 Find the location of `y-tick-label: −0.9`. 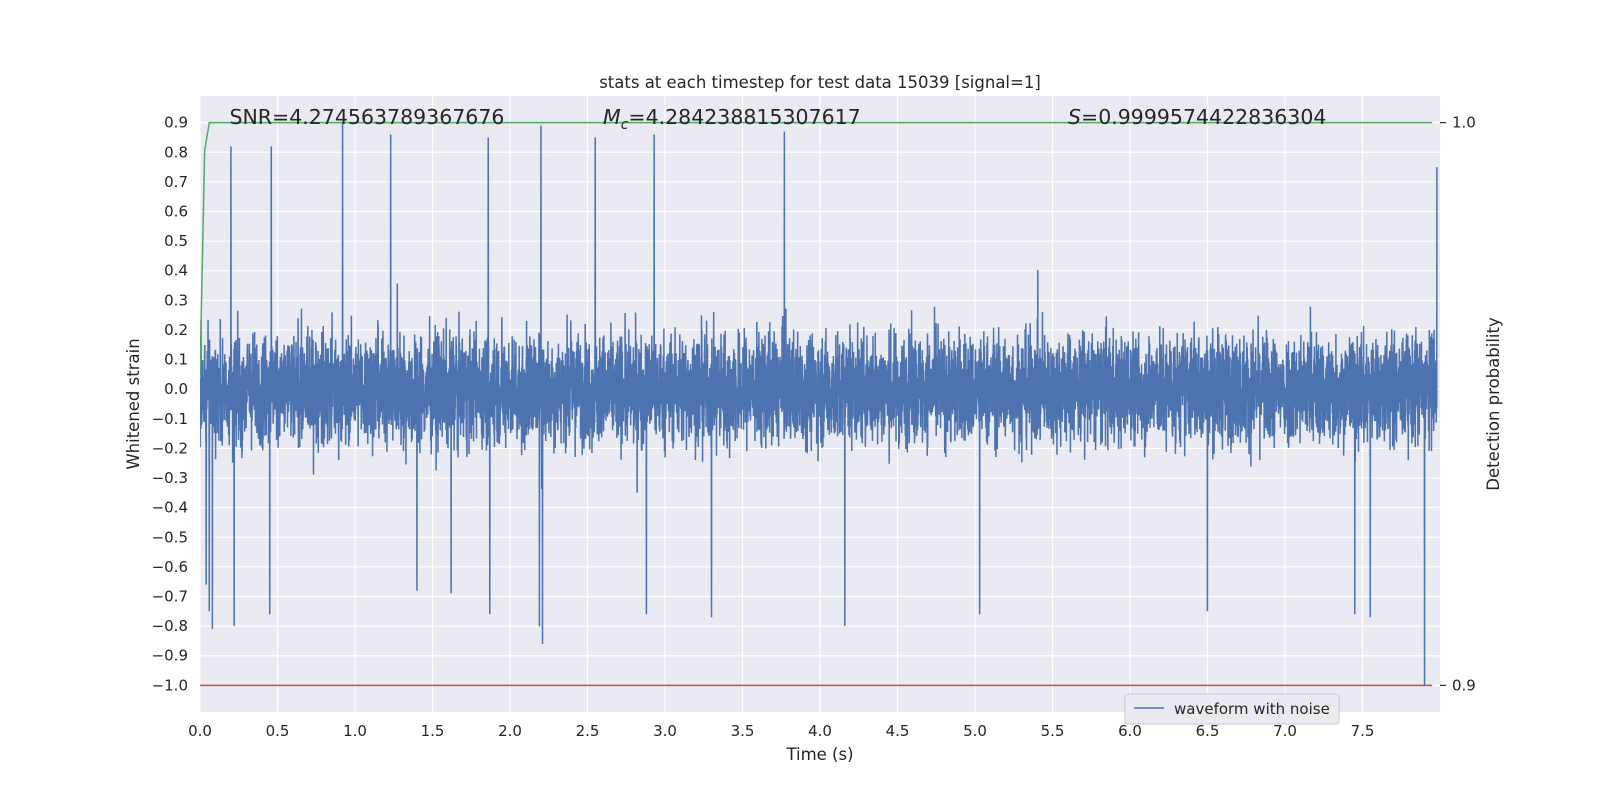

y-tick-label: −0.9 is located at coordinates (170, 656).